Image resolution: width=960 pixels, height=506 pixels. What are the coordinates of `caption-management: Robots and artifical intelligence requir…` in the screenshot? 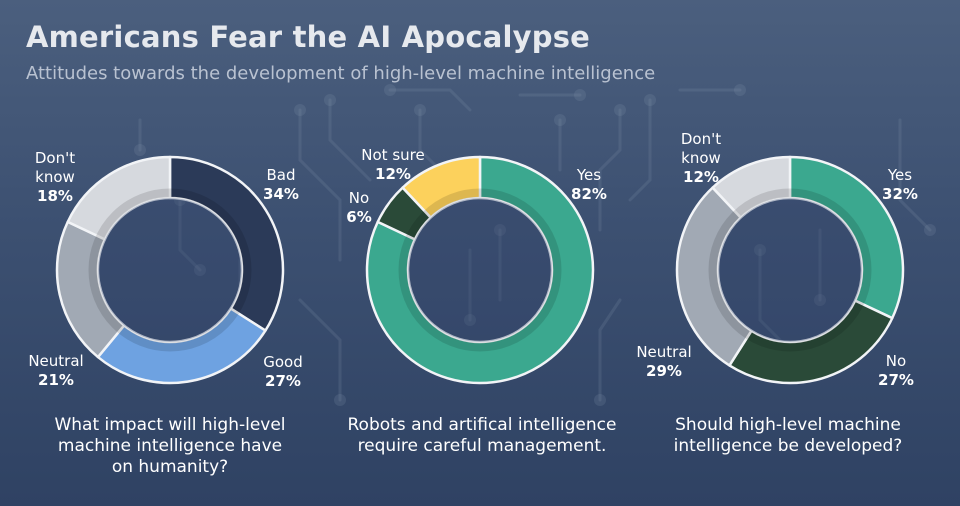 It's located at (482, 436).